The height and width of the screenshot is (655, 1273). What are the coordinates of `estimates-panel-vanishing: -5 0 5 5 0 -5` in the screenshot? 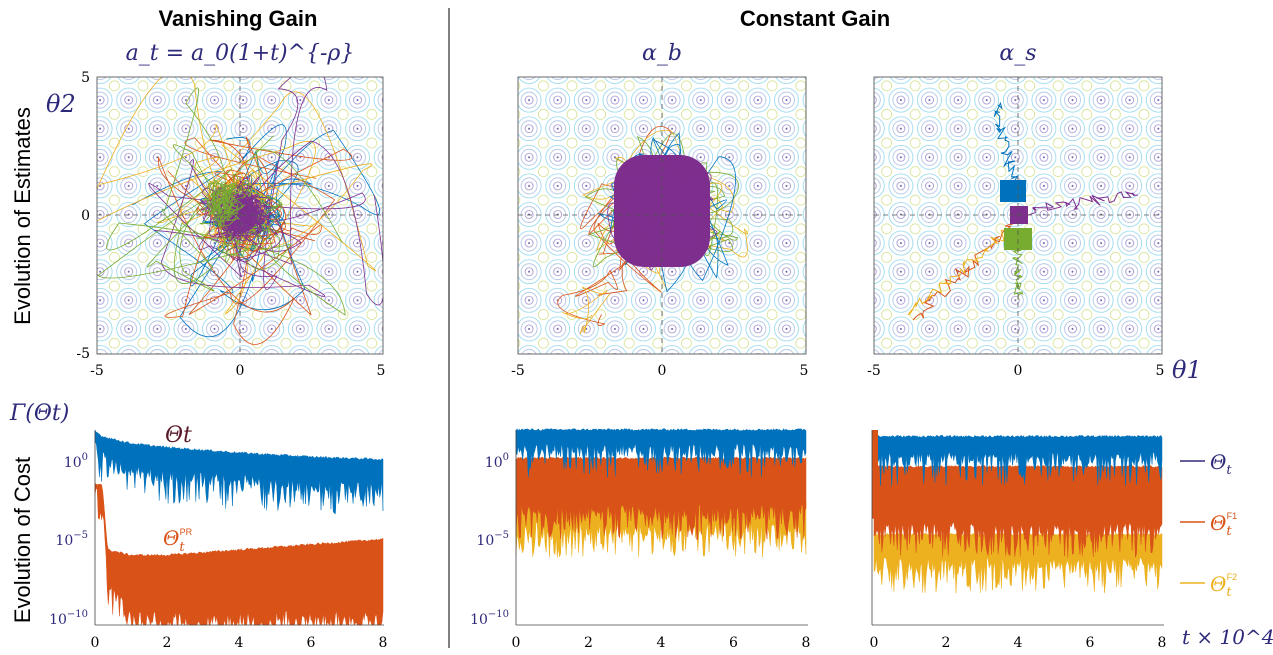 It's located at (231, 224).